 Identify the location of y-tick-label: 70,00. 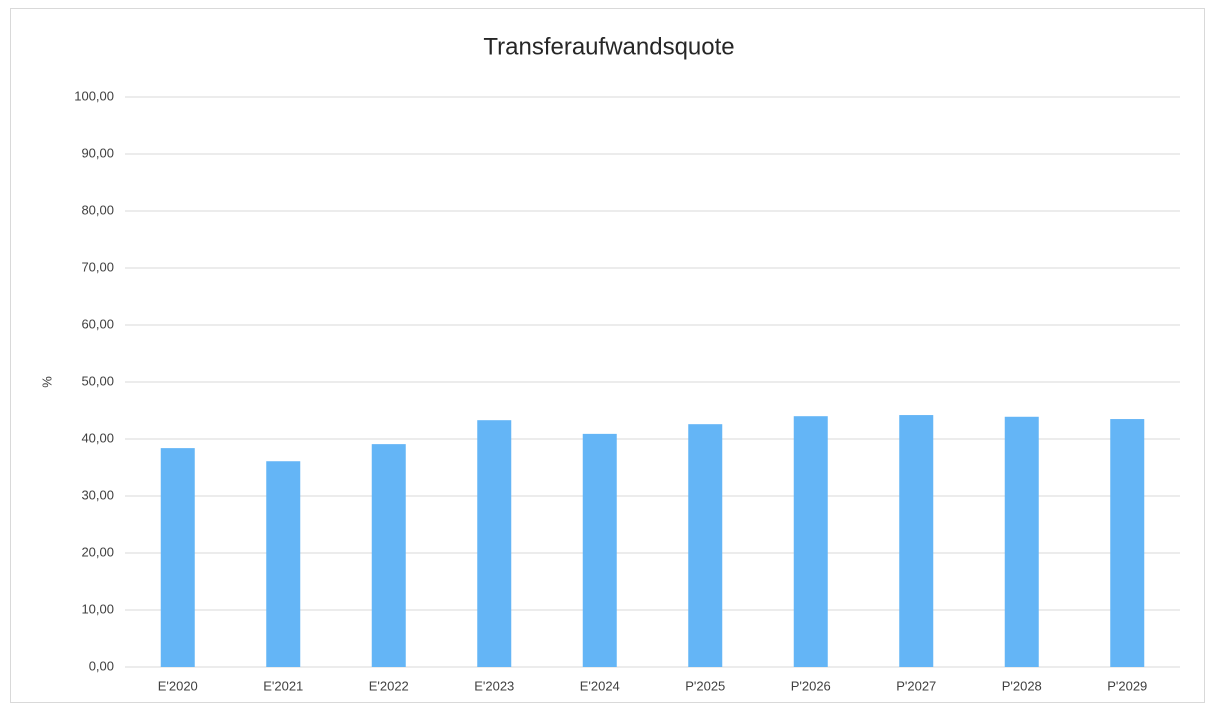
(97, 266).